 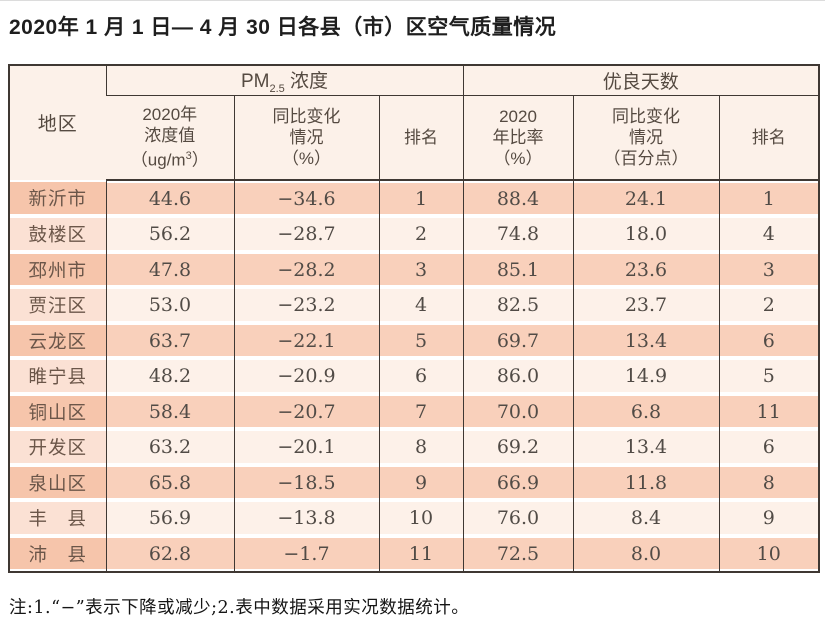 What do you see at coordinates (646, 518) in the screenshot?
I see `ratio-change: 8.4` at bounding box center [646, 518].